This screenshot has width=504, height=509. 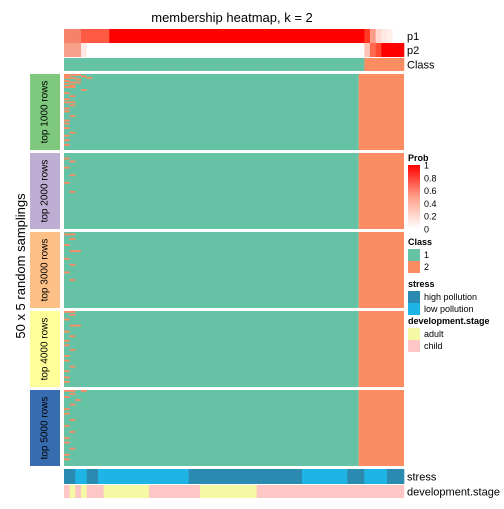 I want to click on legend-class-title: Class, so click(x=420, y=242).